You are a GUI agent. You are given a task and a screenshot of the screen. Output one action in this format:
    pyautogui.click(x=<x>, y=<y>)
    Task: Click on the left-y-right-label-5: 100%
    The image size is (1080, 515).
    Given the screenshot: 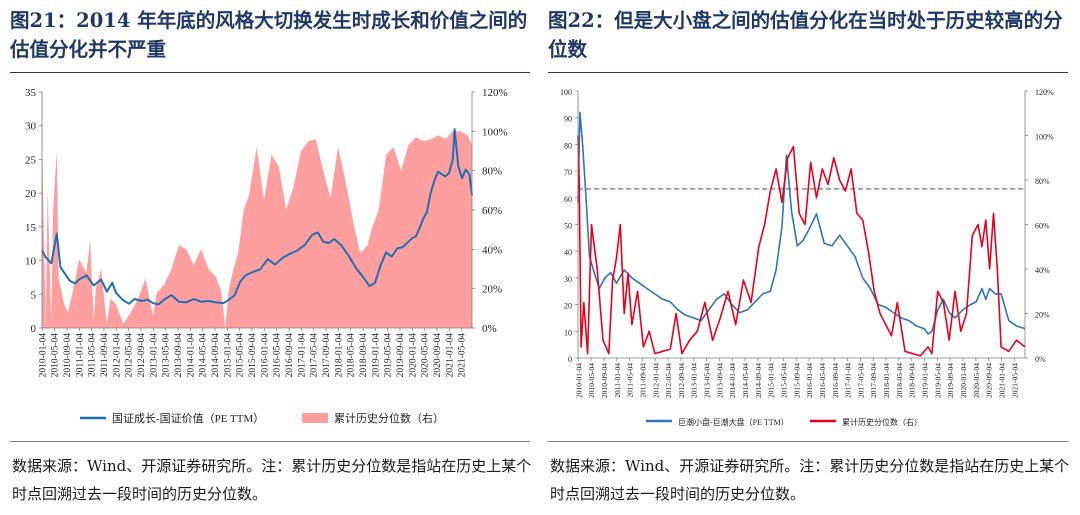 What is the action you would take?
    pyautogui.click(x=495, y=132)
    